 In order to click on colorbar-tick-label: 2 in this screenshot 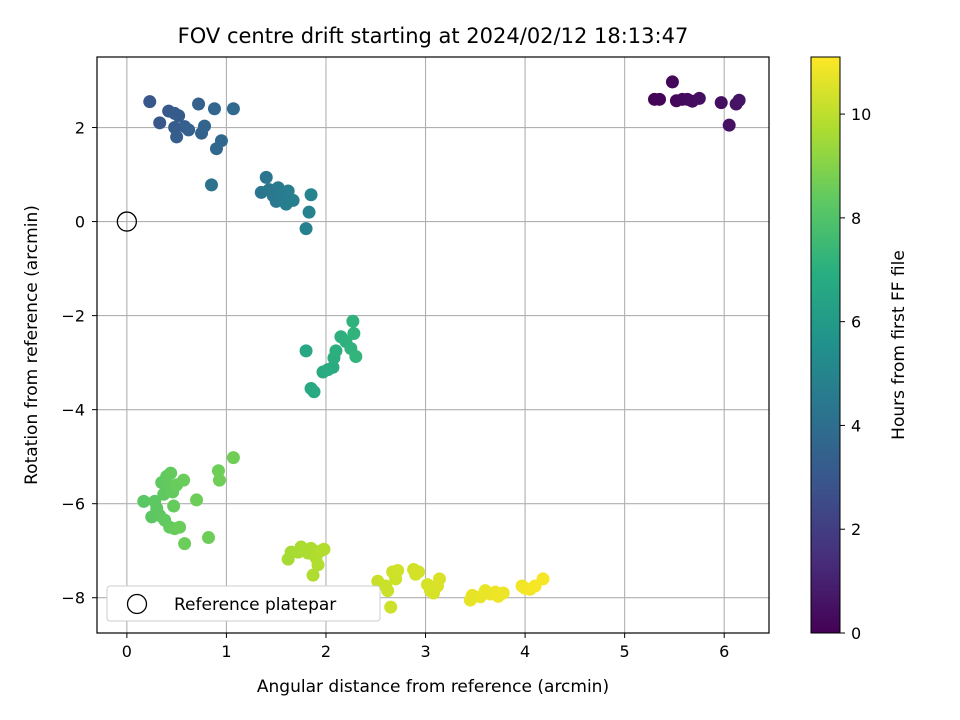, I will do `click(856, 529)`.